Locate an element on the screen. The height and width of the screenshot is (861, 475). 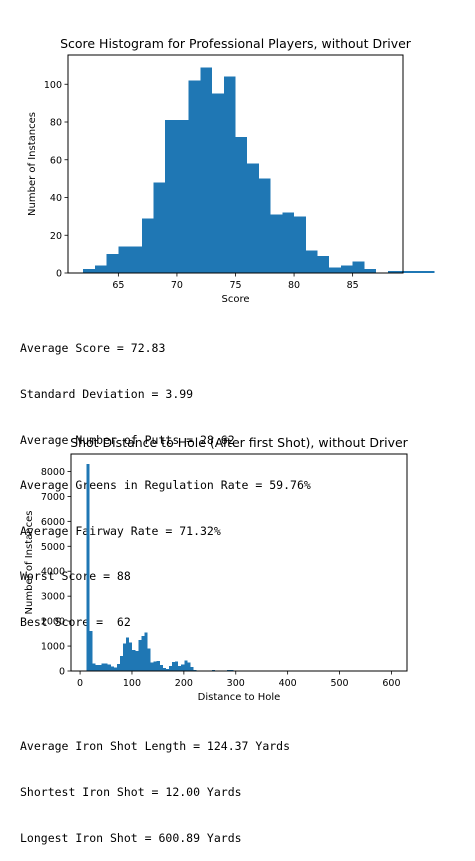
y-tick-label: 2000 is located at coordinates (53, 622).